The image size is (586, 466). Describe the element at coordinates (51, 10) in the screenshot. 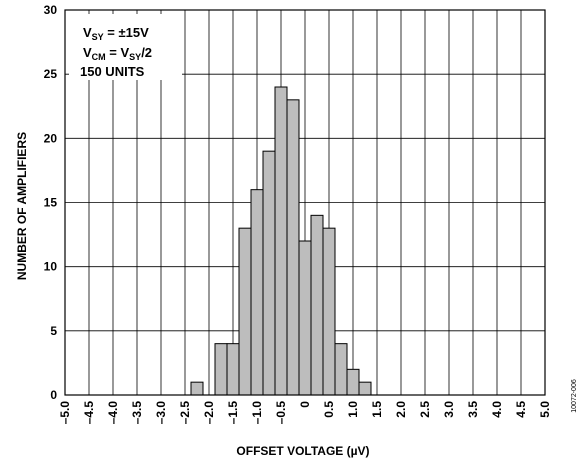

I see `y-tick-label: 30` at that location.